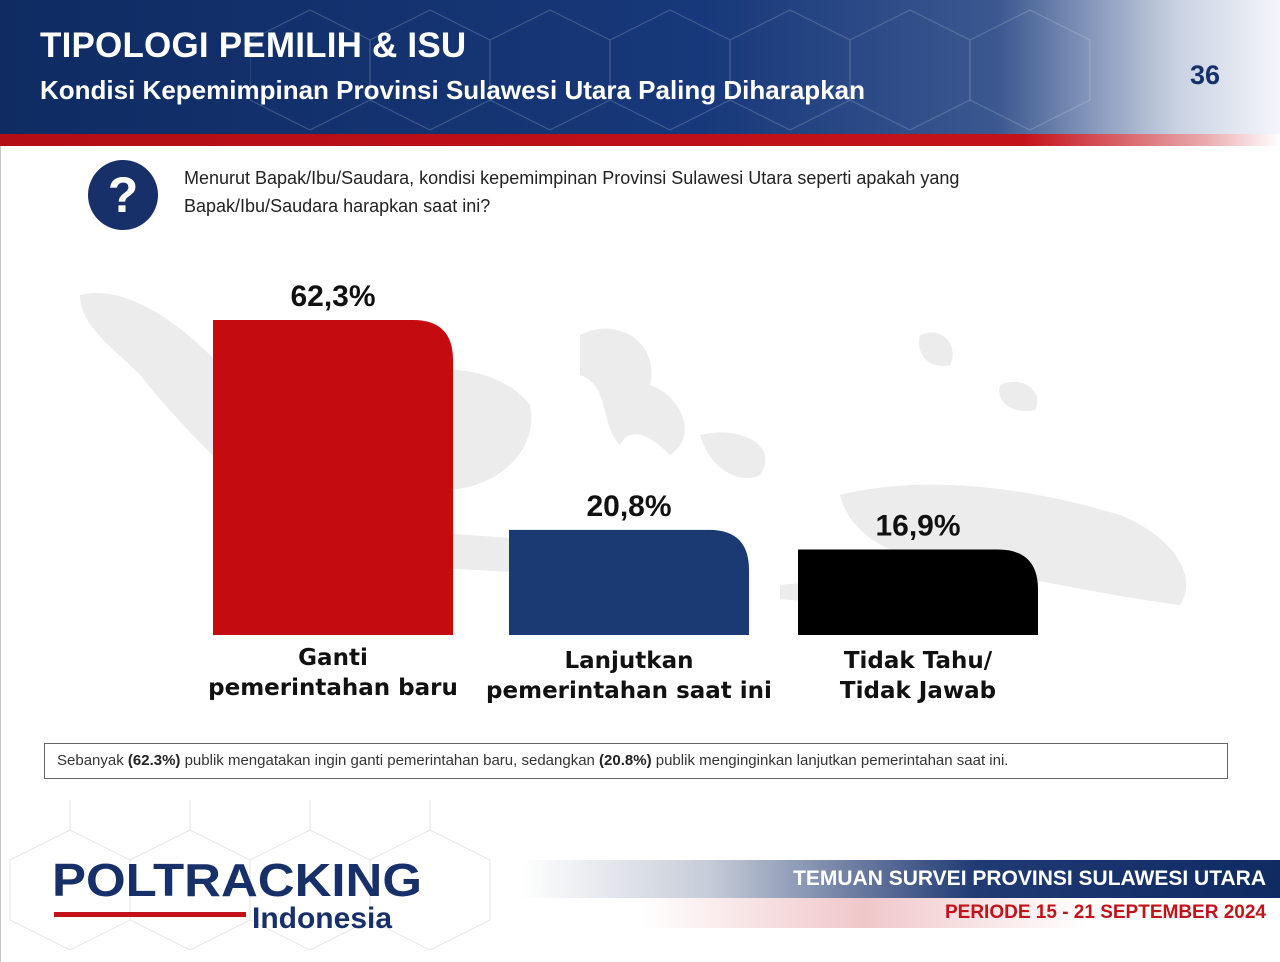 This screenshot has width=1280, height=962. I want to click on logo-main-text: POLTRACKING, so click(237, 880).